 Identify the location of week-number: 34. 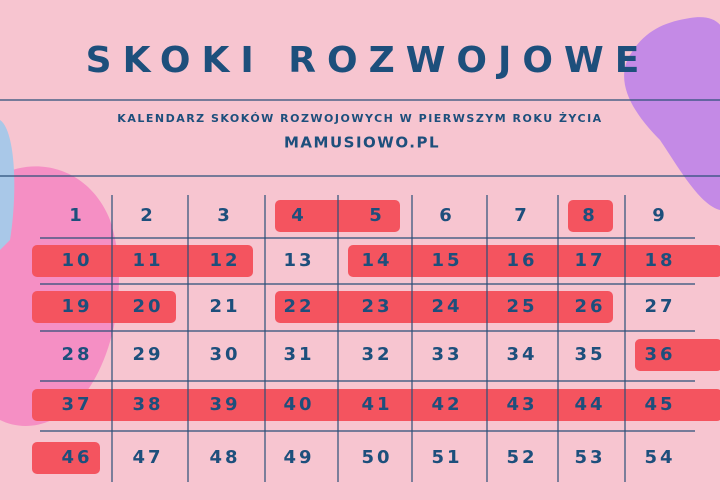
(521, 354).